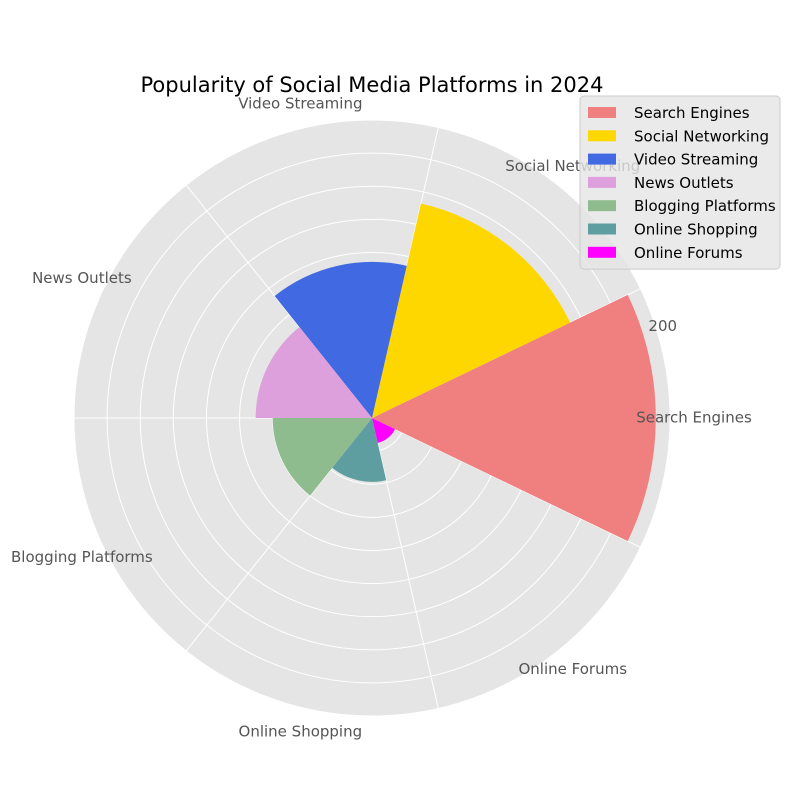 The image size is (800, 800). What do you see at coordinates (82, 557) in the screenshot?
I see `category-label-blogging-platforms: Blogging Platforms` at bounding box center [82, 557].